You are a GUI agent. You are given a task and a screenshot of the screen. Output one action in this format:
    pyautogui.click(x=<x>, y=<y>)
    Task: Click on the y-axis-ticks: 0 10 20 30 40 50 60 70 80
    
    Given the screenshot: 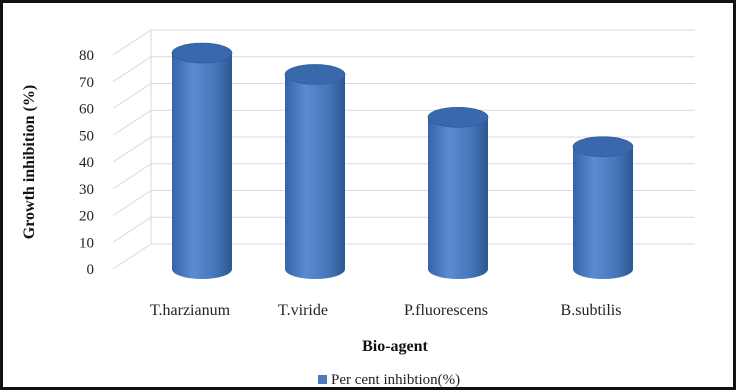 What is the action you would take?
    pyautogui.click(x=86, y=163)
    